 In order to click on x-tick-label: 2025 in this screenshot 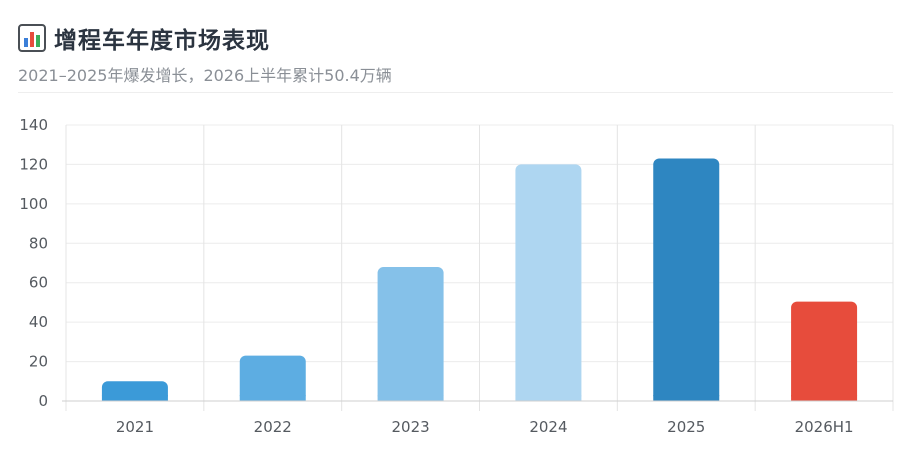, I will do `click(686, 427)`.